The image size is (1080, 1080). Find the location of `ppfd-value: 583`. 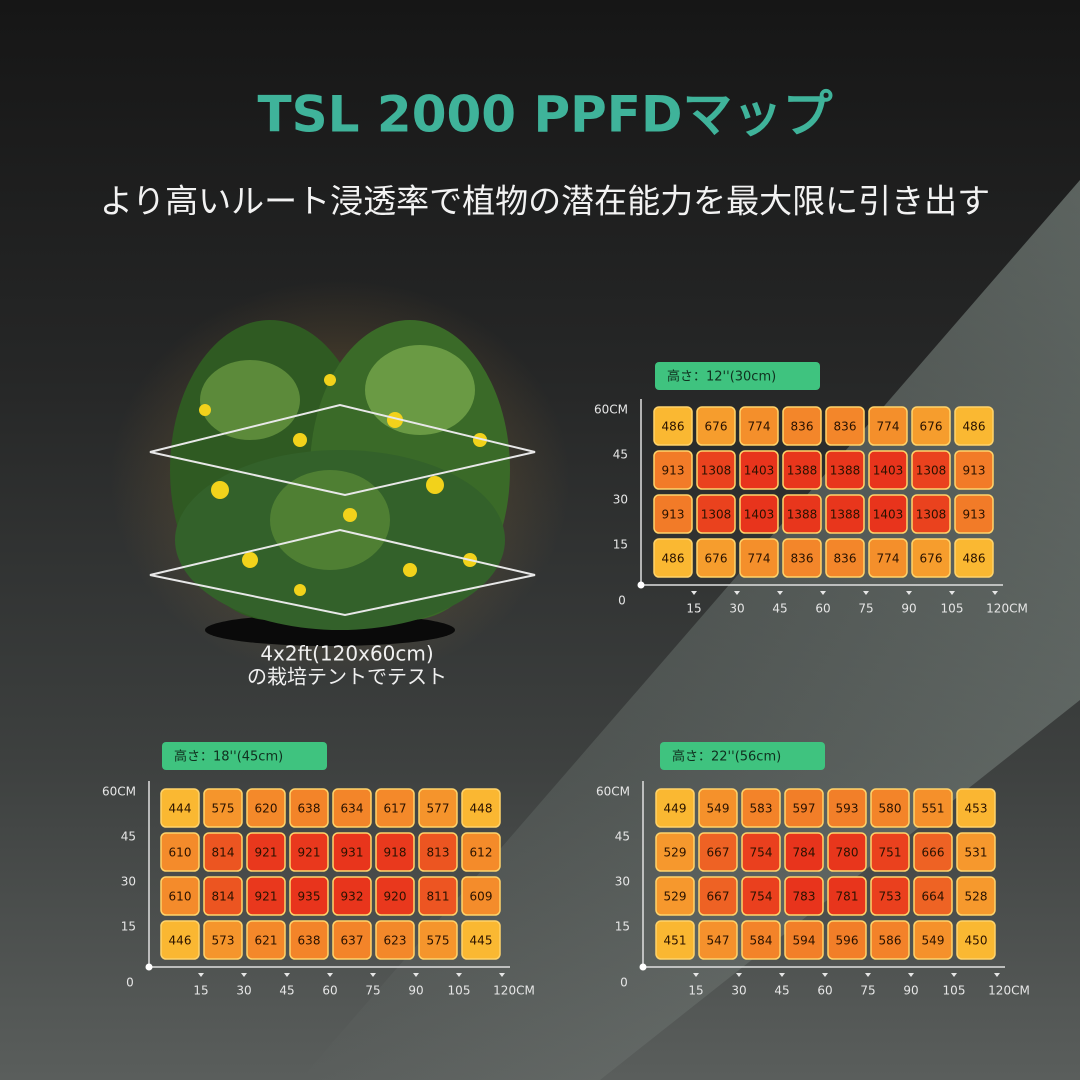

ppfd-value: 583 is located at coordinates (761, 809).